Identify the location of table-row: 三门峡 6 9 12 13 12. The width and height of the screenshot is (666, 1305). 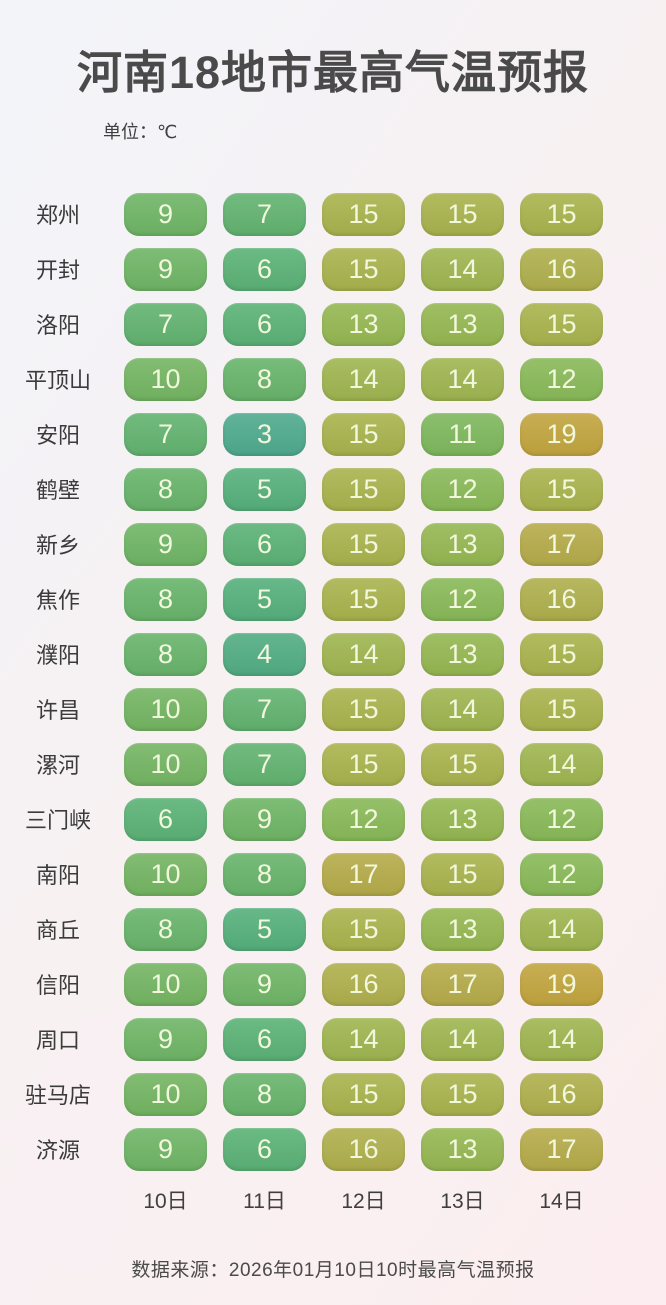
(337, 819).